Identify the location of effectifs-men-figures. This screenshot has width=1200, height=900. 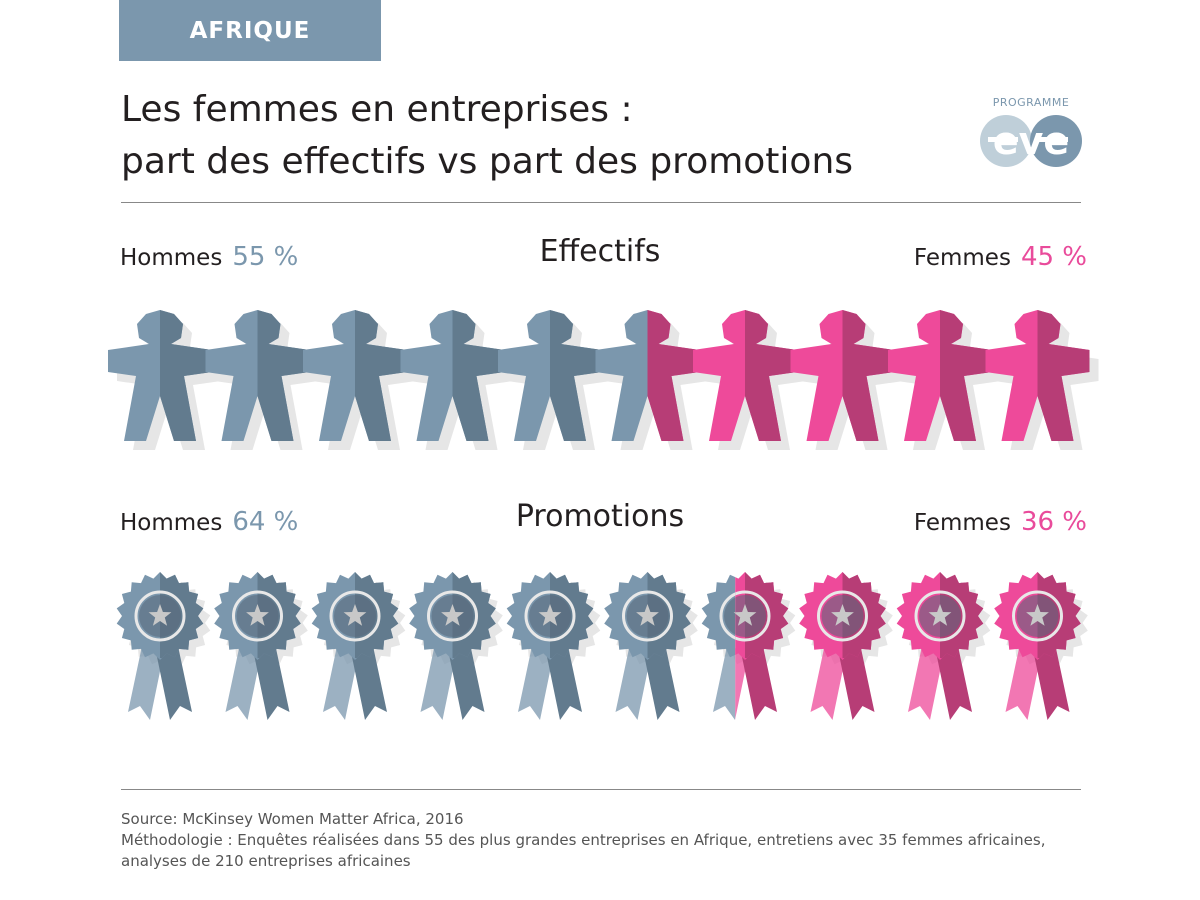
(378, 380).